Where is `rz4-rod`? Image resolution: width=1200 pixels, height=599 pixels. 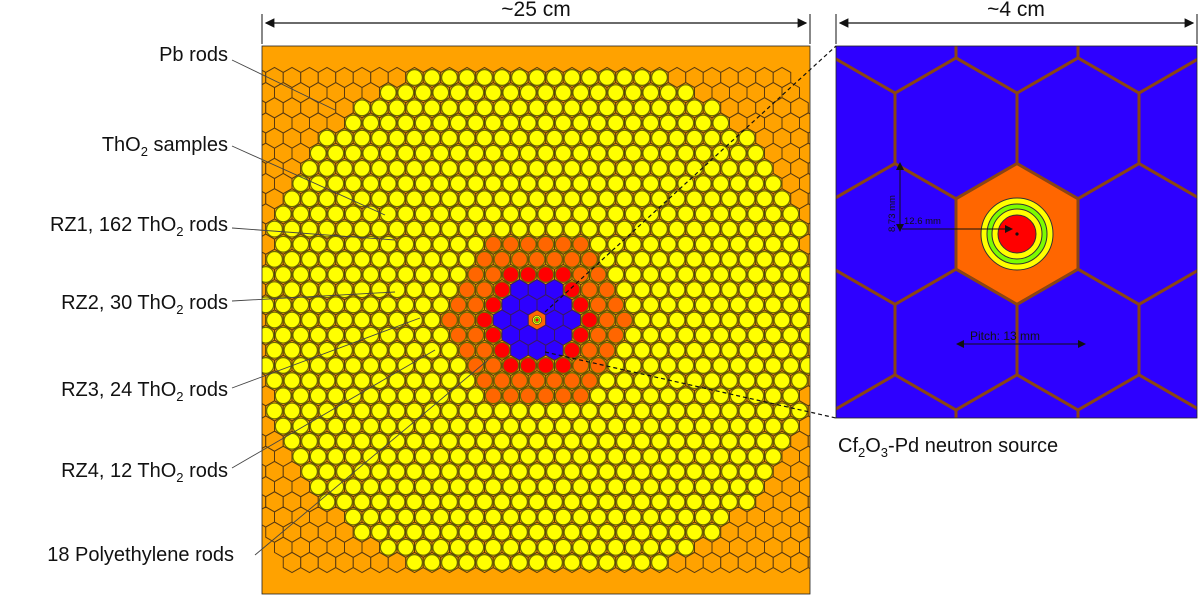 rz4-rod is located at coordinates (528, 275).